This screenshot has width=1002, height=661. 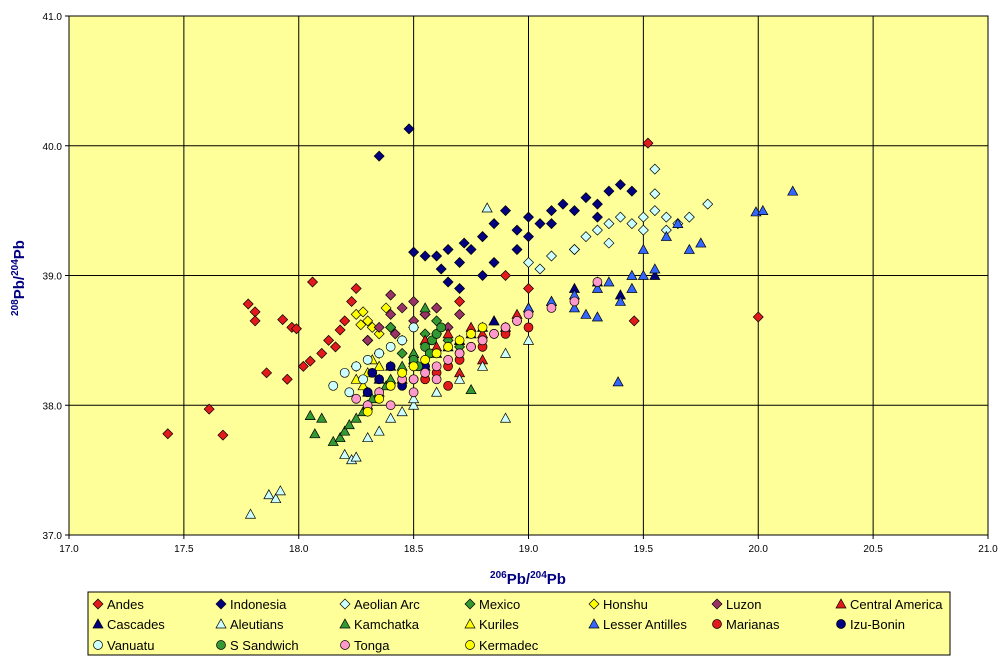 What do you see at coordinates (257, 645) in the screenshot?
I see `legend-item-s-sandwich: S Sandwich` at bounding box center [257, 645].